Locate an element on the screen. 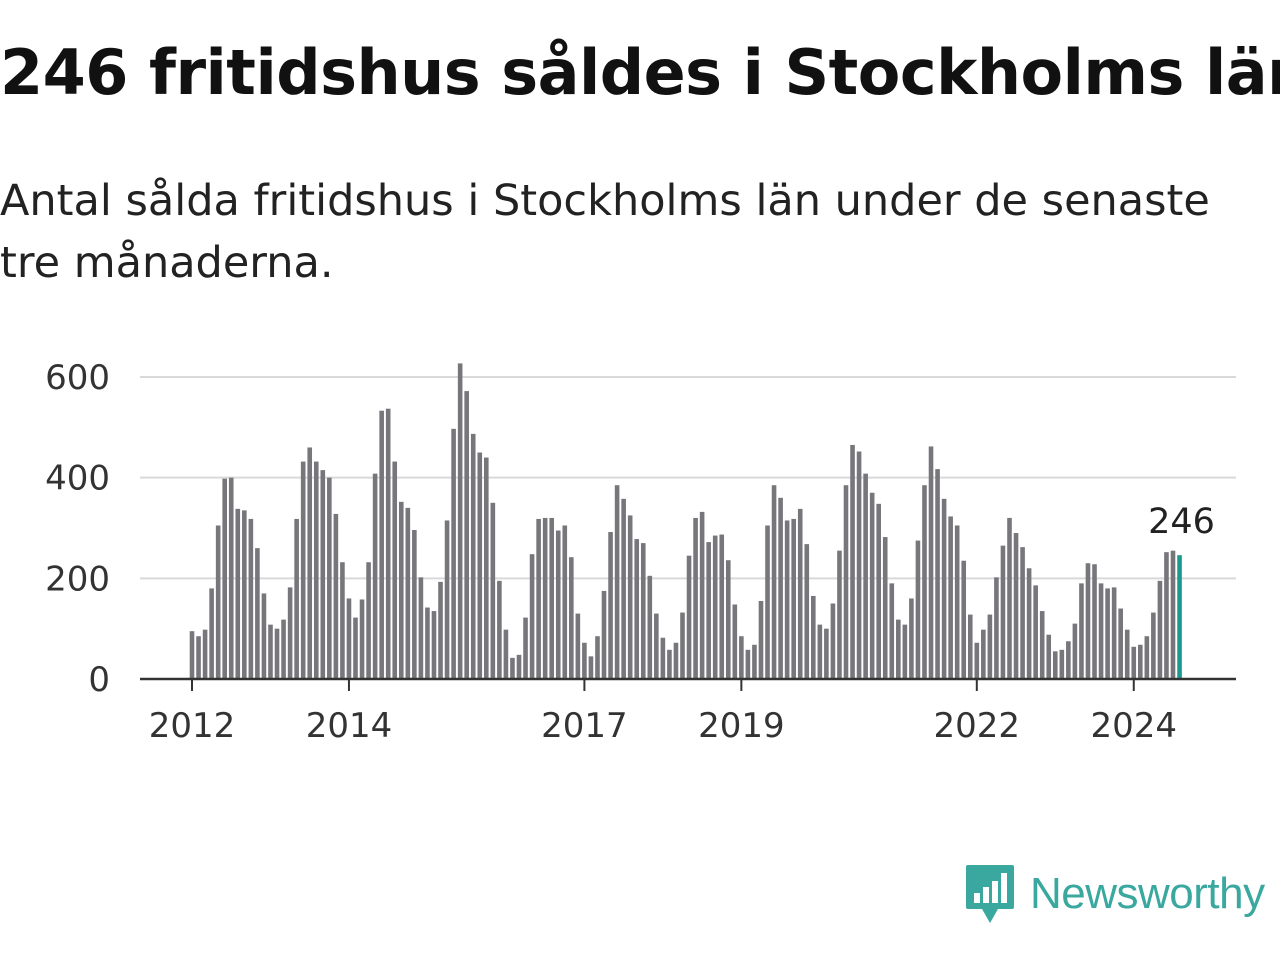  newsworthy-bar-chart-icon is located at coordinates (990, 894).